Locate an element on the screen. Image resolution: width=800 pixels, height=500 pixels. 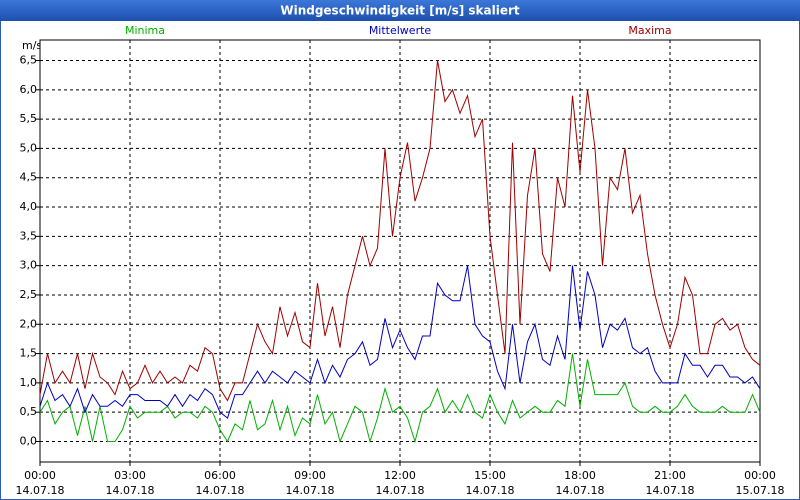
y-tick-label: 6,5 is located at coordinates (29, 60).